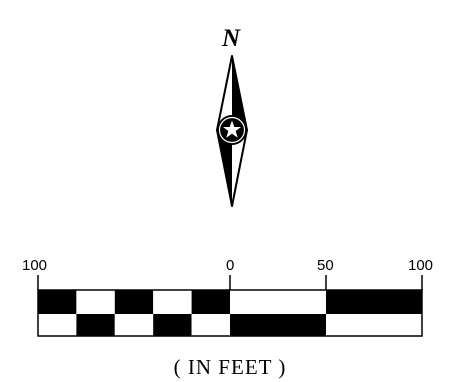 The width and height of the screenshot is (457, 382). What do you see at coordinates (239, 93) in the screenshot?
I see `needle-north-right-half` at bounding box center [239, 93].